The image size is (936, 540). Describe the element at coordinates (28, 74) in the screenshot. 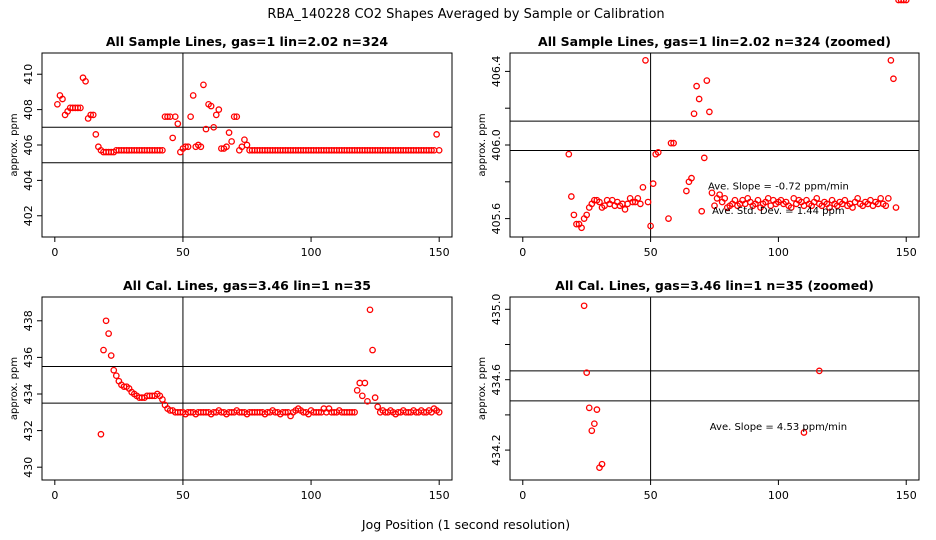

I see `y-tick-label: 410` at that location.